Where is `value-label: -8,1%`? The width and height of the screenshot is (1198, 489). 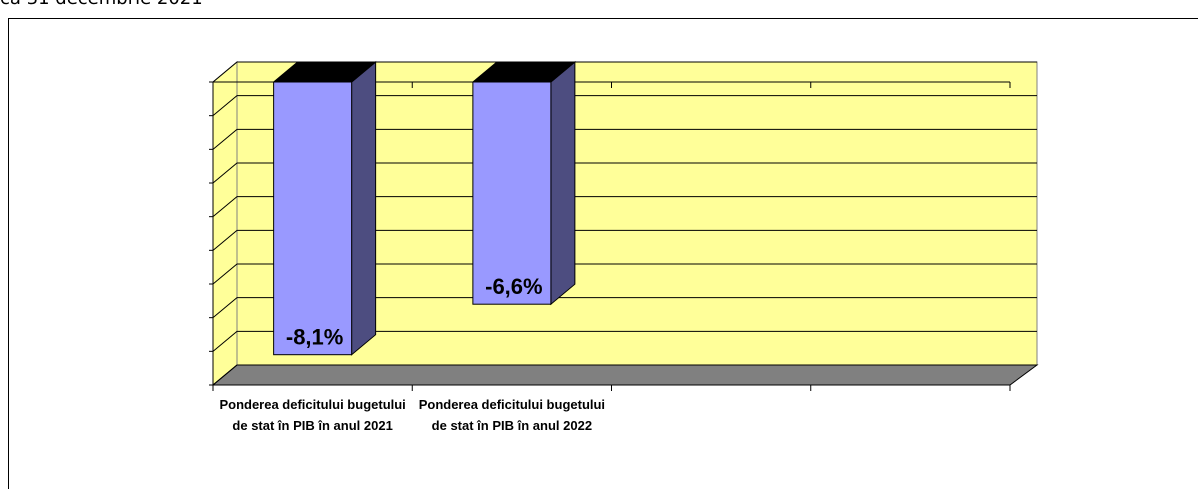 value-label: -8,1% is located at coordinates (314, 337).